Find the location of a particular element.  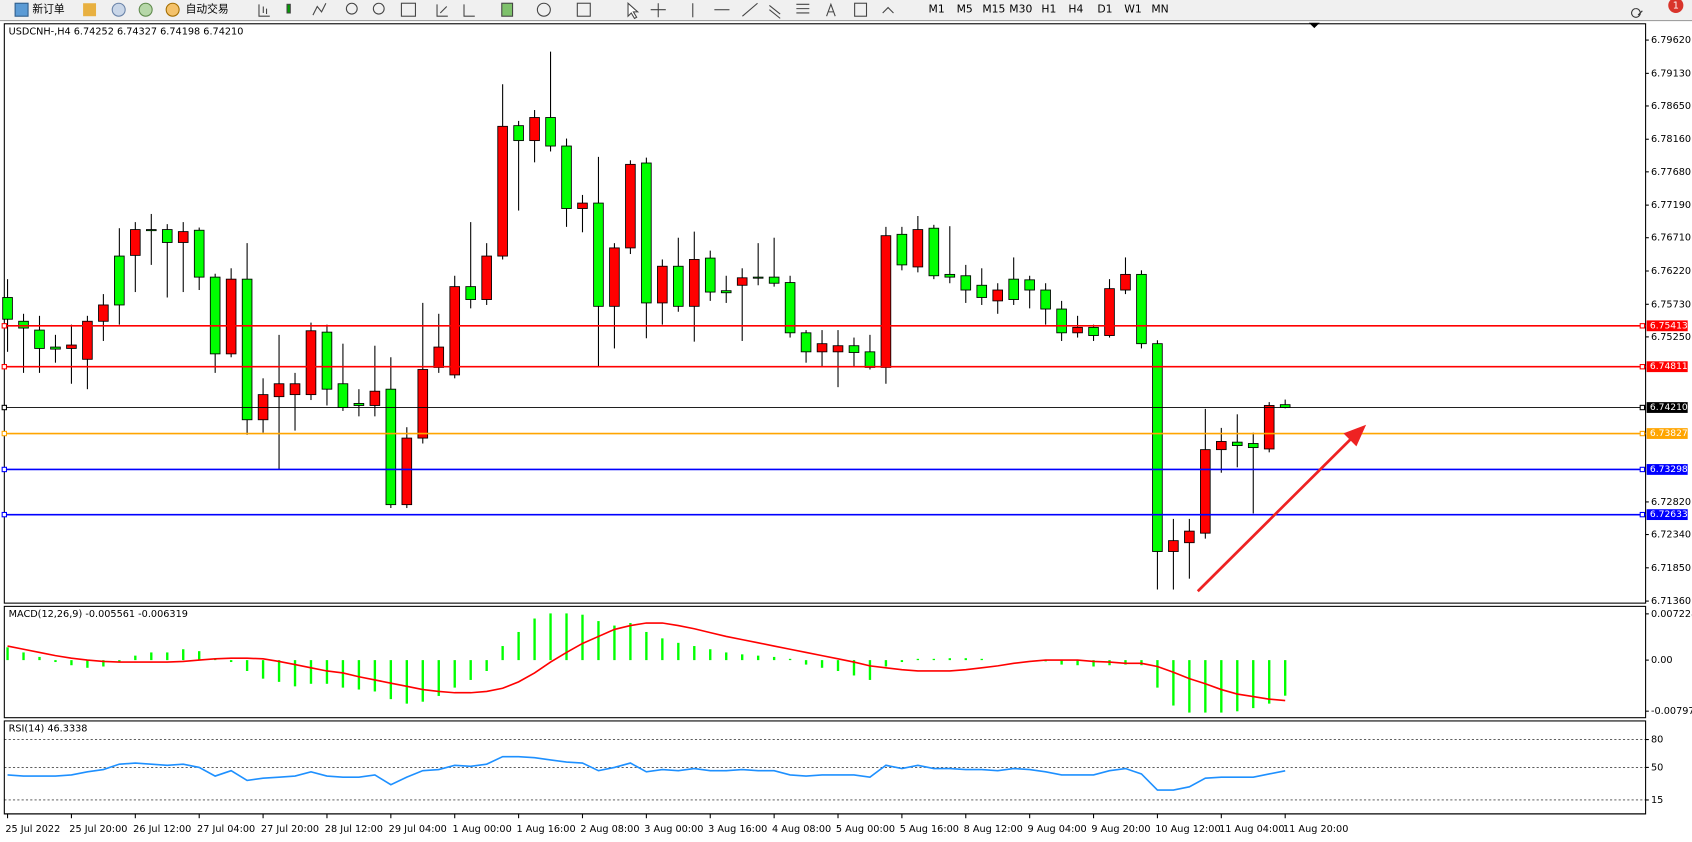

annotation-arrow is located at coordinates (1281, 508).